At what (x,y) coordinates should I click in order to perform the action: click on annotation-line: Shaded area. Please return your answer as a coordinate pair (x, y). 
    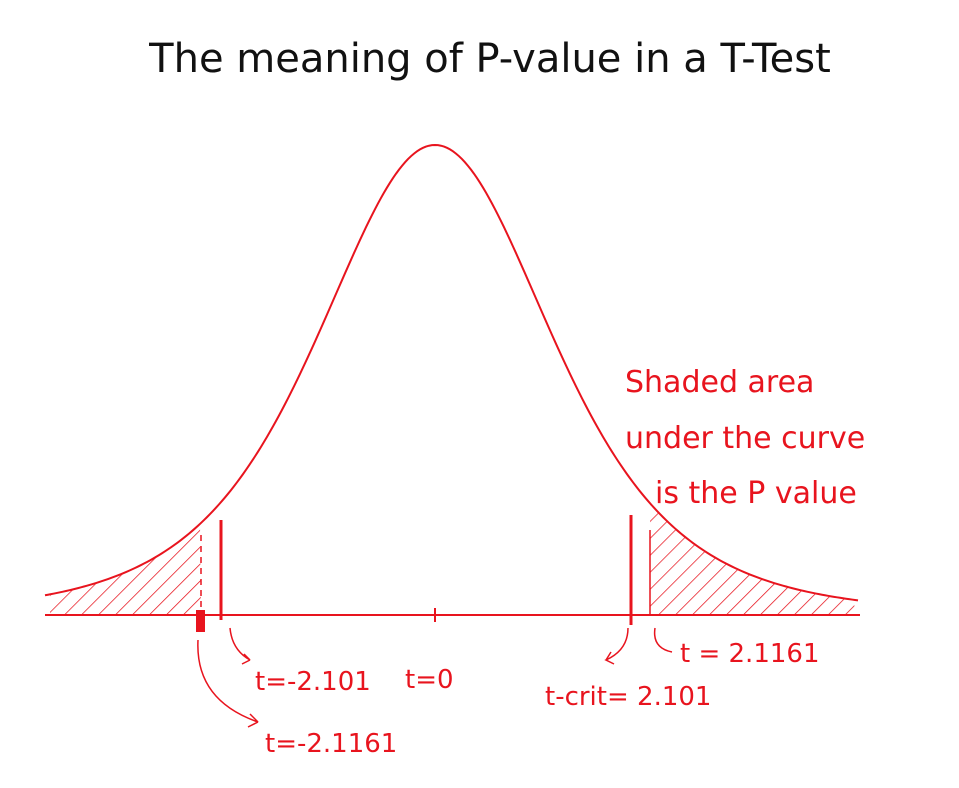
    Looking at the image, I should click on (719, 382).